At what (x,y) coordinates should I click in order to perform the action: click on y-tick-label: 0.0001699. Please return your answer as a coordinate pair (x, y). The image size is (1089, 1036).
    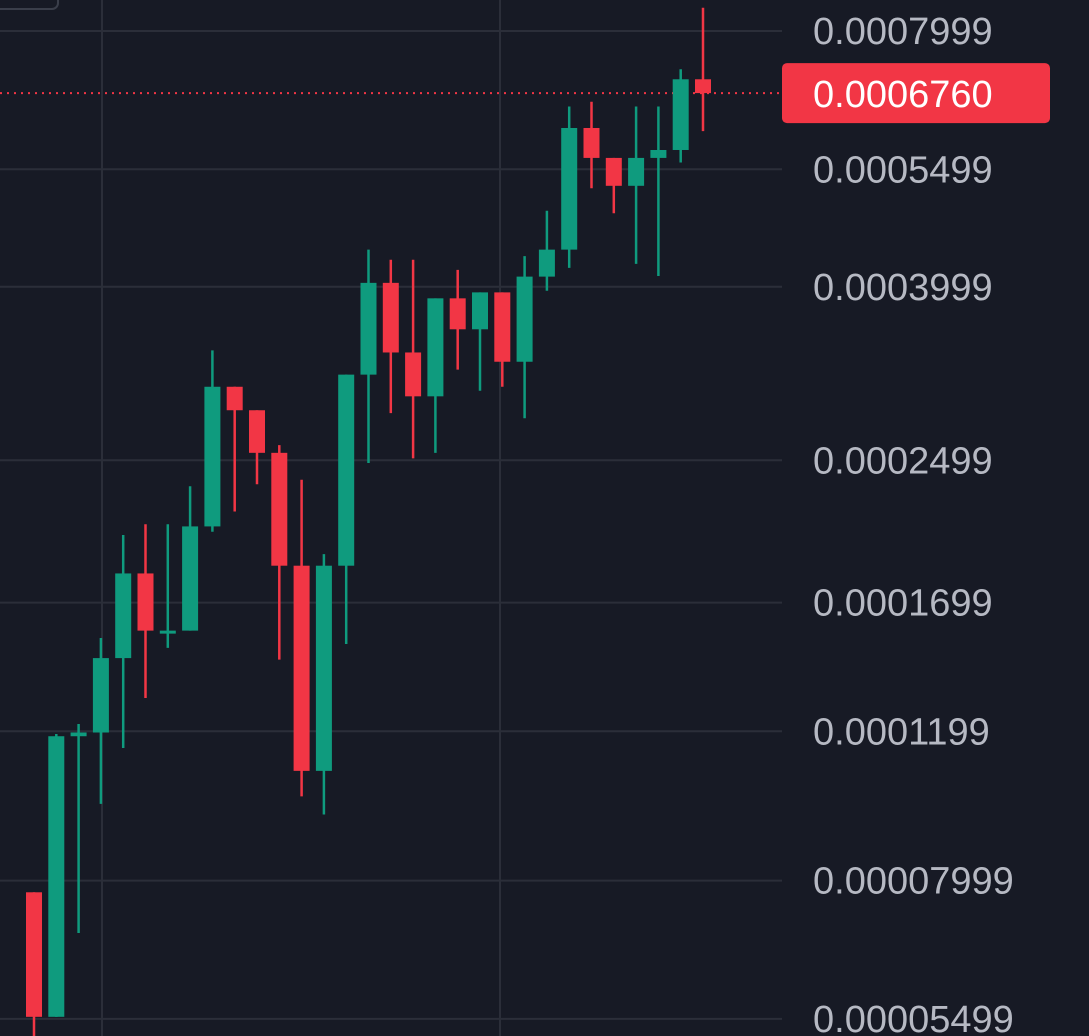
    Looking at the image, I should click on (903, 604).